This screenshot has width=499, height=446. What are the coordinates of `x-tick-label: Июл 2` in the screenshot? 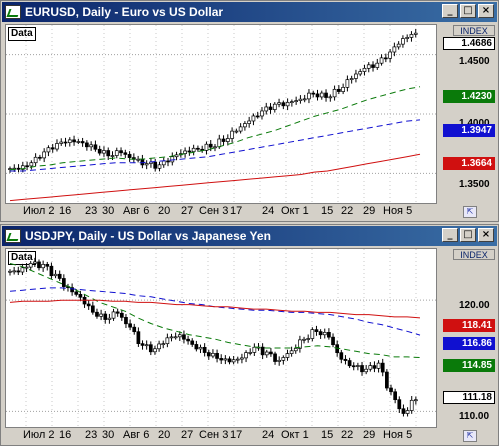 It's located at (39, 211).